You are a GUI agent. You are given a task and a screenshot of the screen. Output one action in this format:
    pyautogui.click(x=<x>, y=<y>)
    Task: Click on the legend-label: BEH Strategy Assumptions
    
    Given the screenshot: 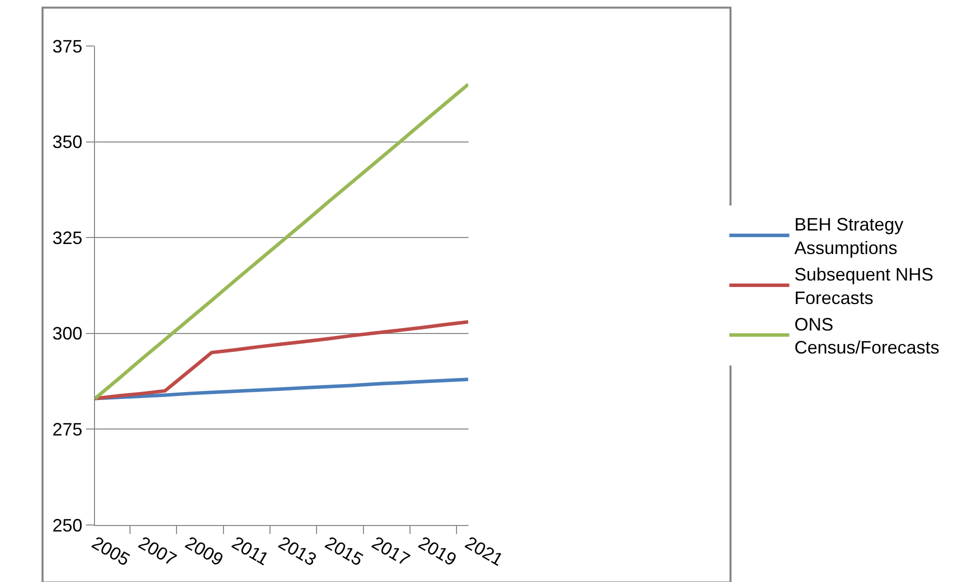 What is the action you would take?
    pyautogui.click(x=849, y=236)
    